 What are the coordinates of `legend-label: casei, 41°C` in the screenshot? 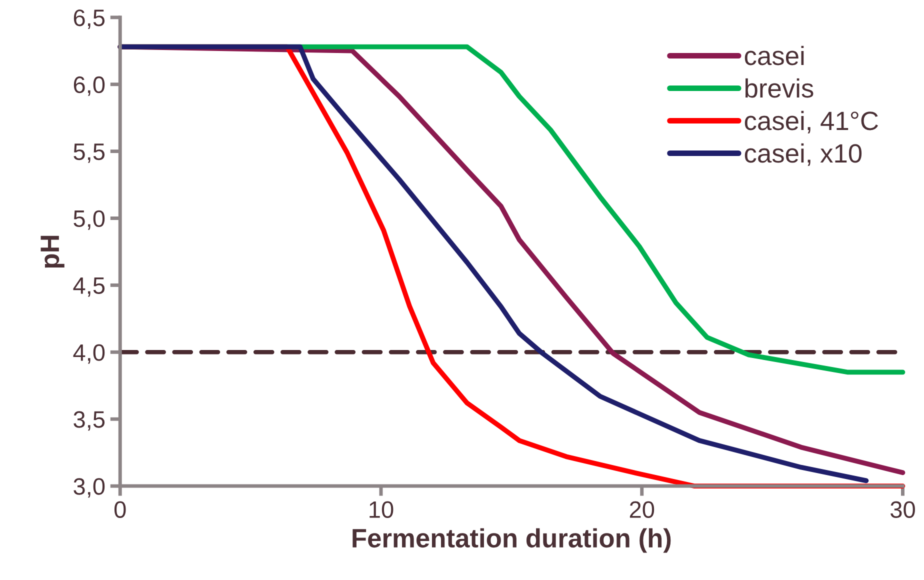 It's located at (811, 122).